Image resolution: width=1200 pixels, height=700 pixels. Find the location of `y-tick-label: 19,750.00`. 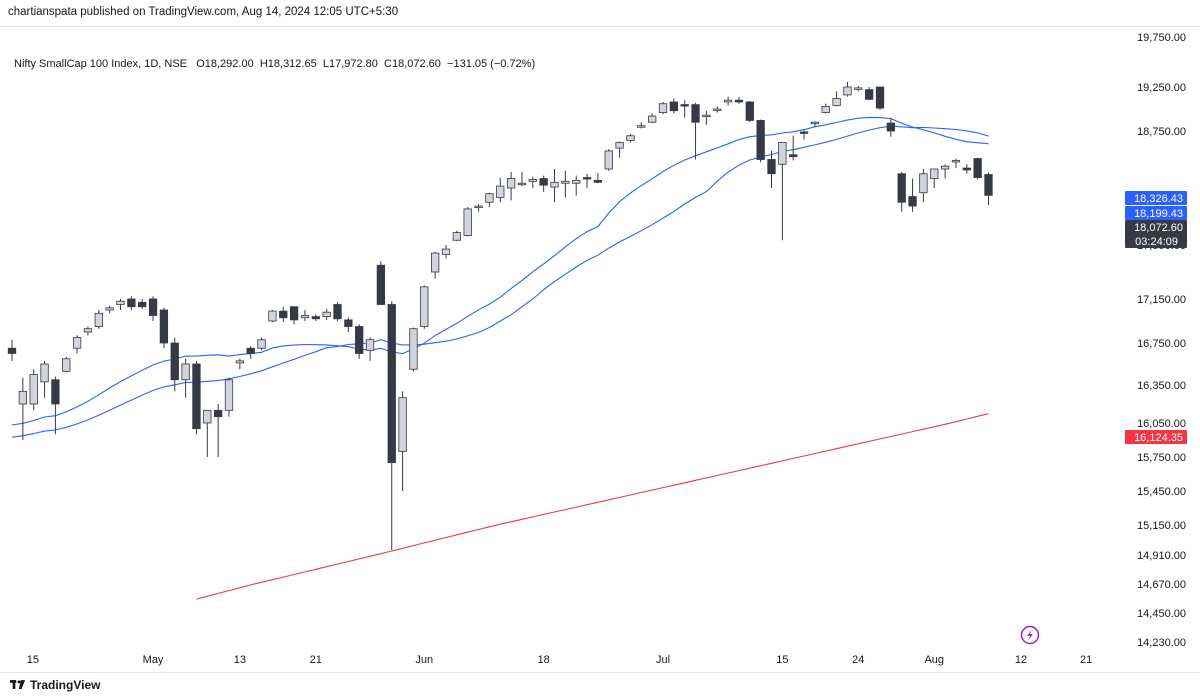

y-tick-label: 19,750.00 is located at coordinates (1161, 38).